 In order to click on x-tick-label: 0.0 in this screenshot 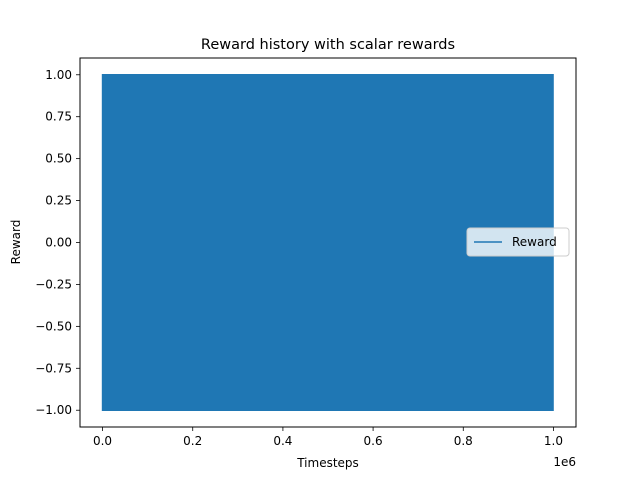, I will do `click(102, 441)`.